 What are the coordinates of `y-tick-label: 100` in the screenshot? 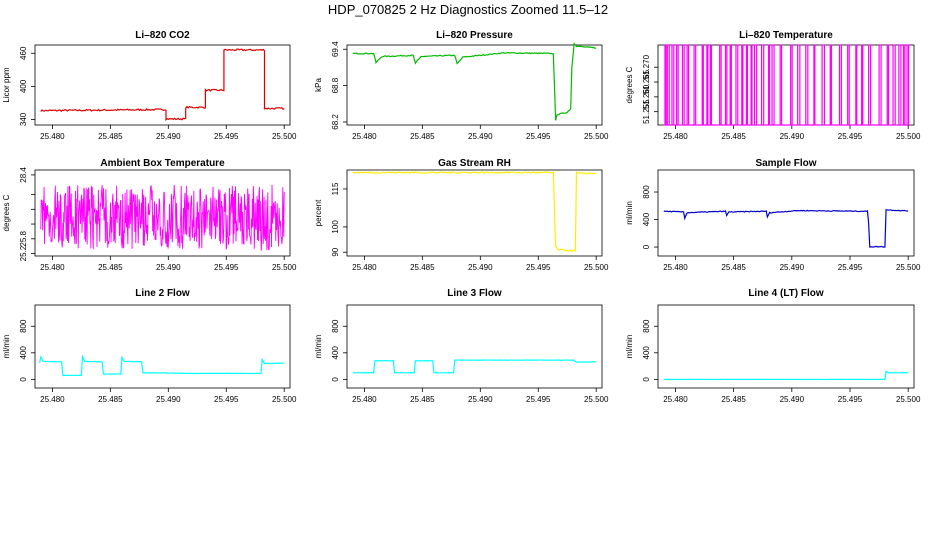 It's located at (335, 227).